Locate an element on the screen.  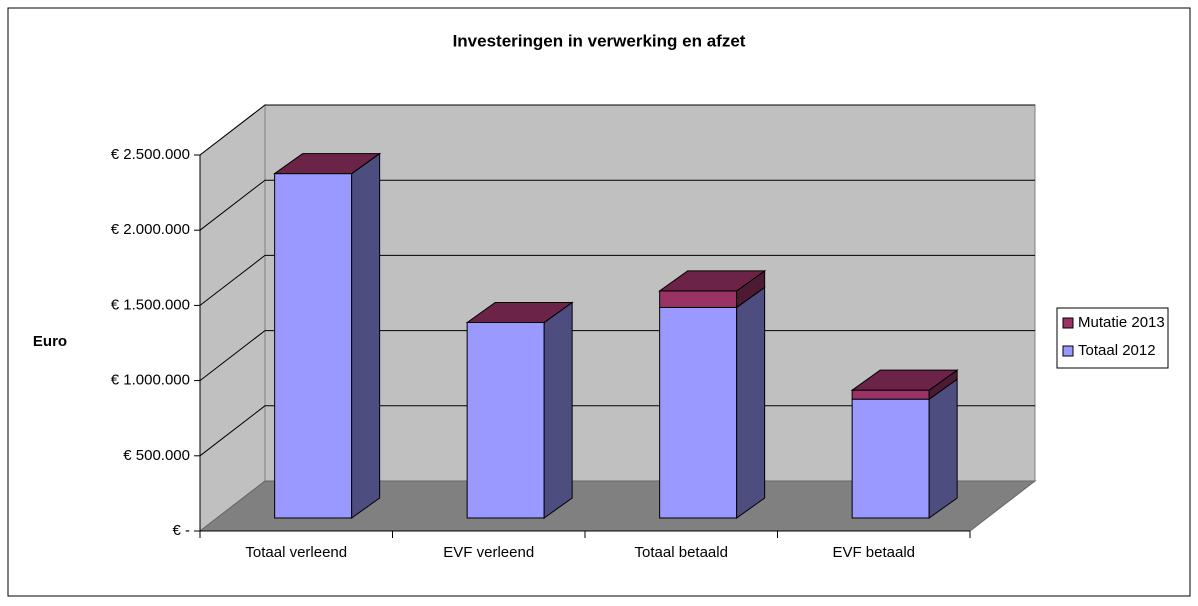
legend-label: Mutatie 2013 is located at coordinates (1121, 322).